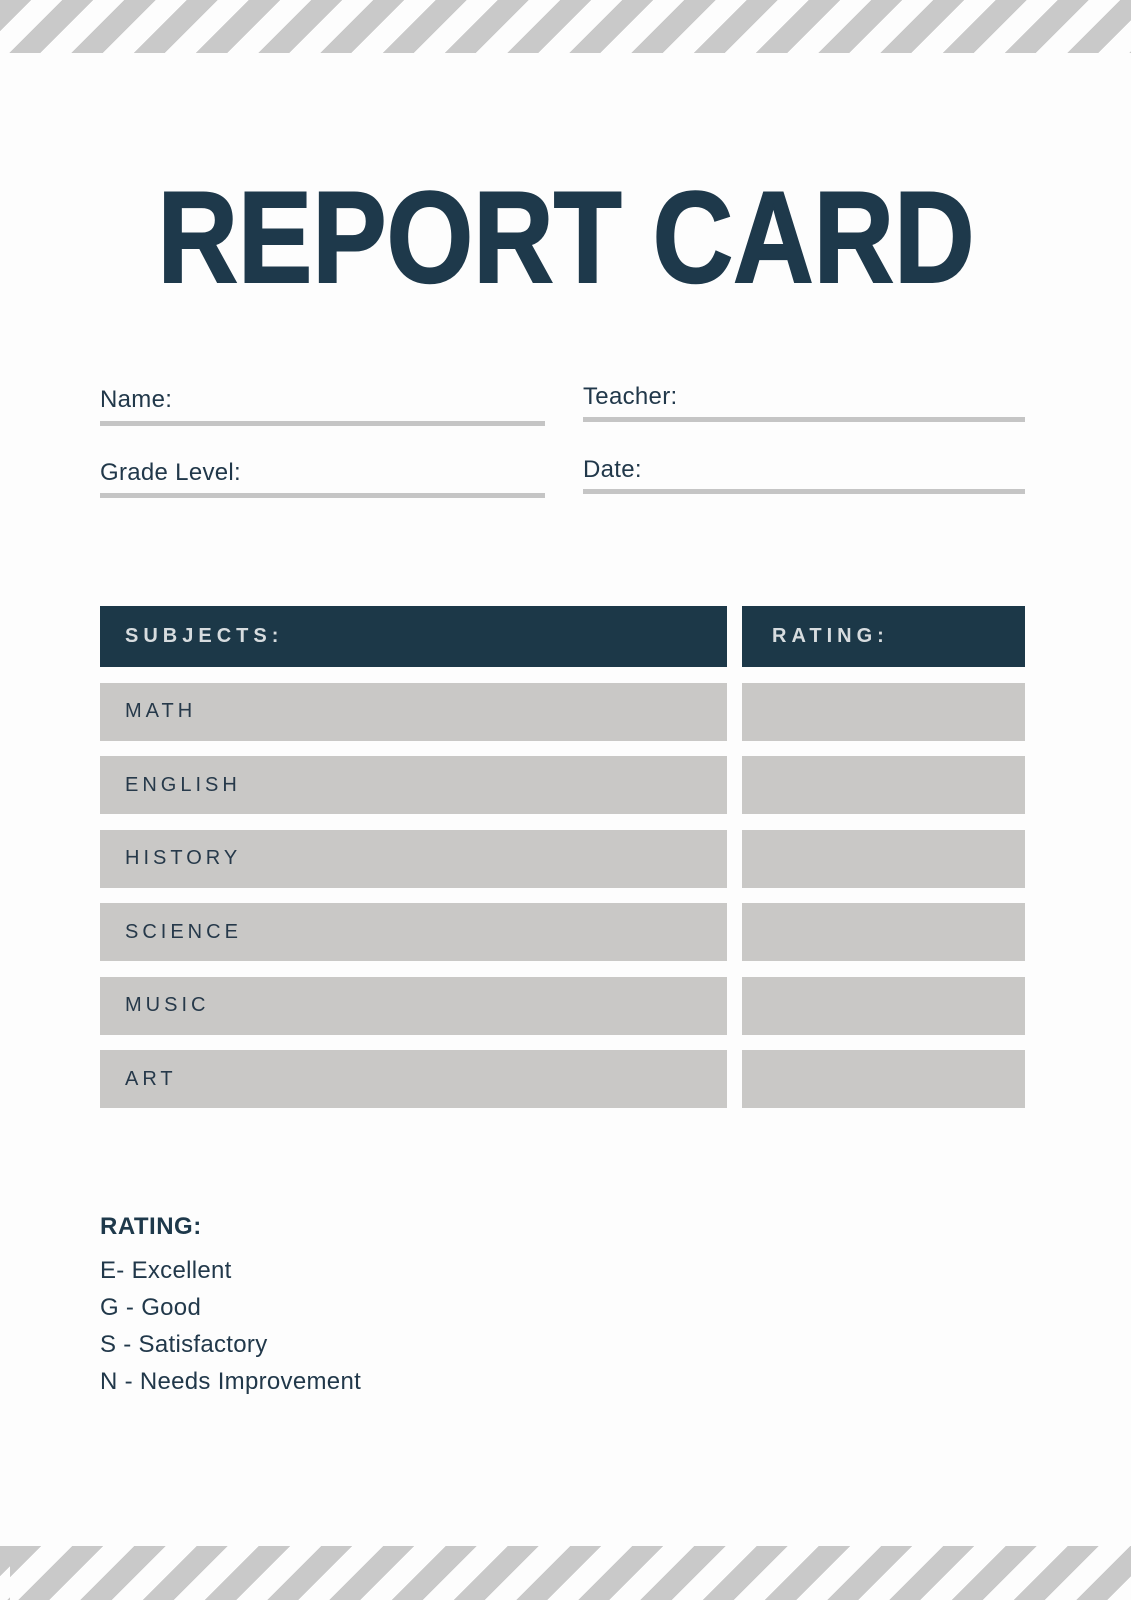 Image resolution: width=1131 pixels, height=1600 pixels. Describe the element at coordinates (231, 1381) in the screenshot. I see `legend-item-needs-improvement: N - Needs Improvement` at that location.